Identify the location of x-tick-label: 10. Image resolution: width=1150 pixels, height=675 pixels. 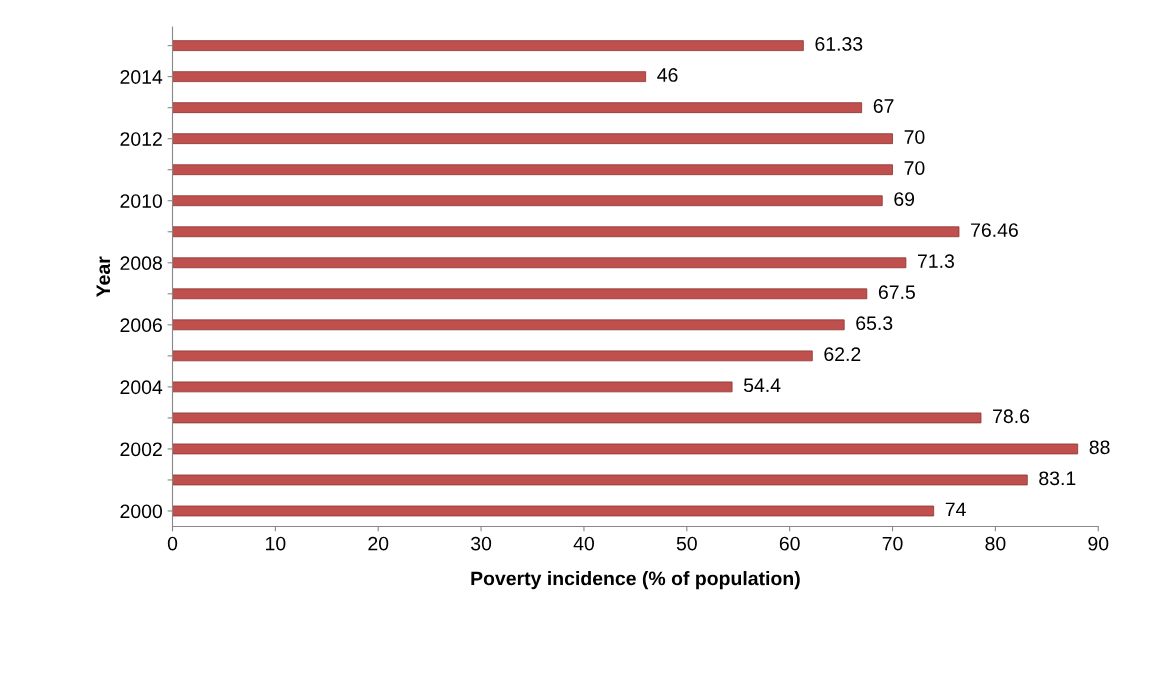
(276, 543).